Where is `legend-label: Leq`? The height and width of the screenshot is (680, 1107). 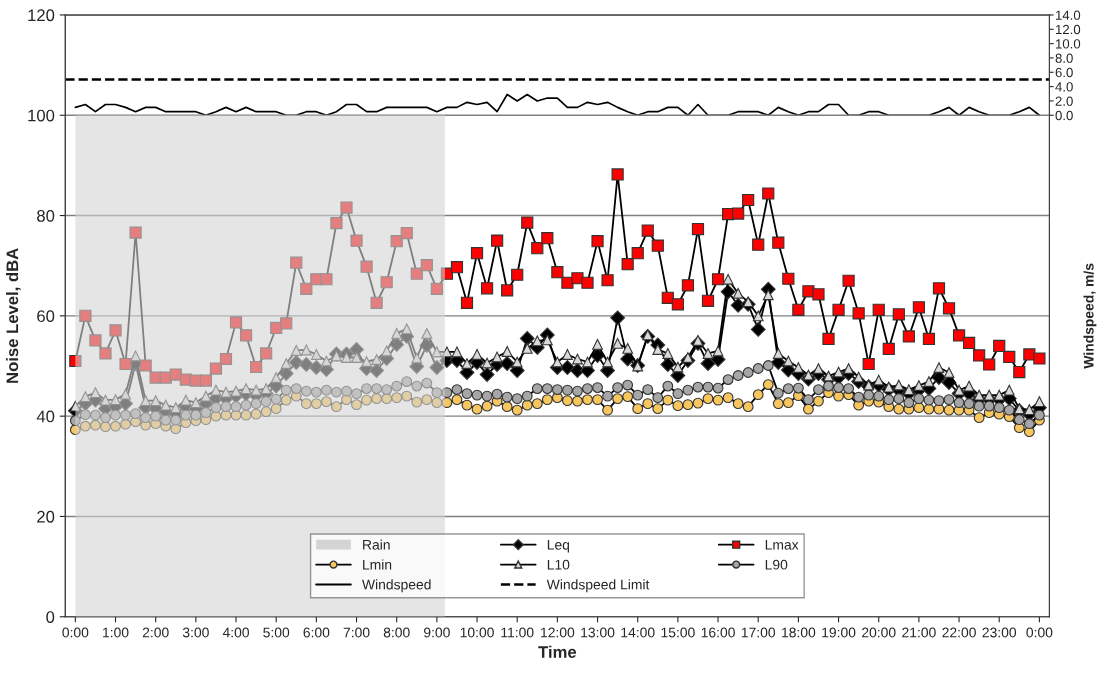 legend-label: Leq is located at coordinates (558, 546).